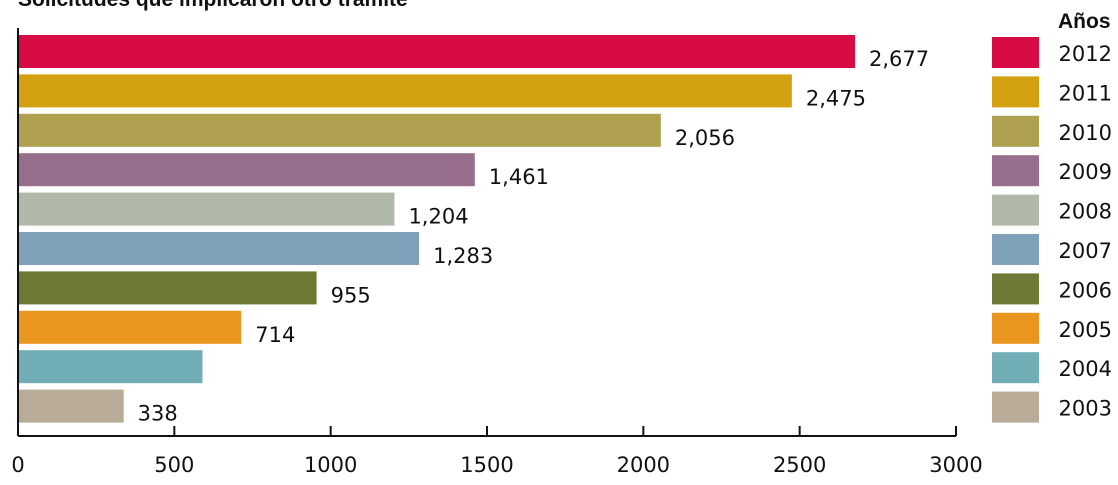 This screenshot has width=1118, height=485. What do you see at coordinates (1015, 52) in the screenshot?
I see `legend-swatch-2012` at bounding box center [1015, 52].